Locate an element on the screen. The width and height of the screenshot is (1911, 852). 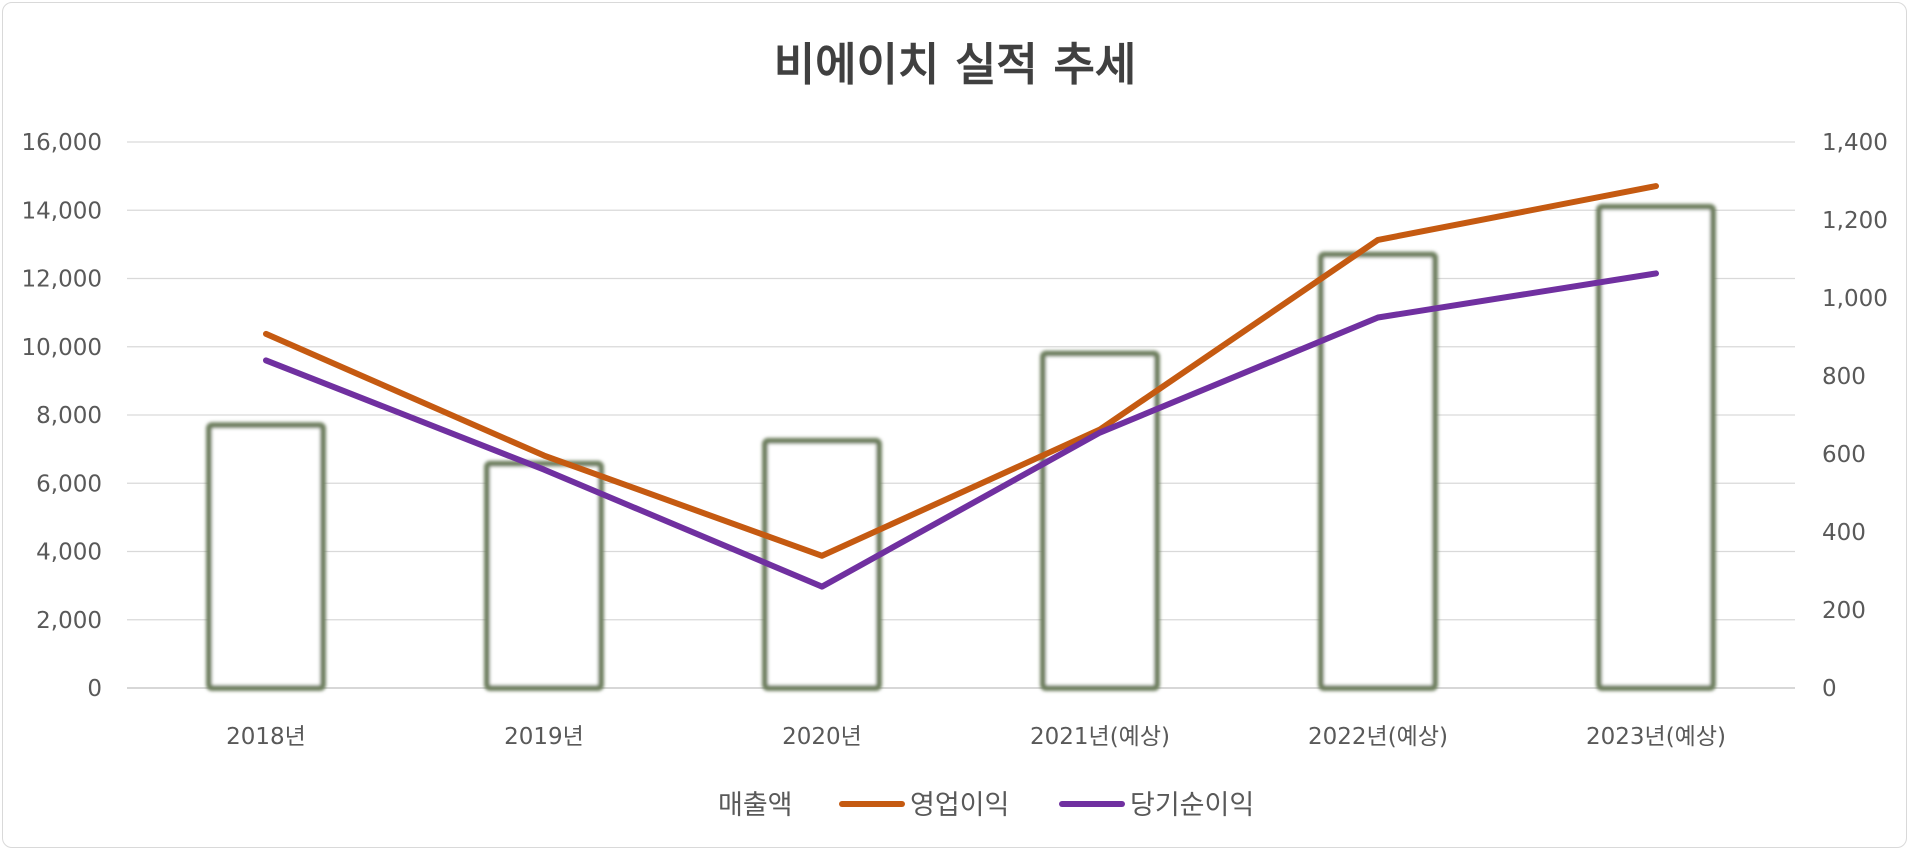
x-axis-tick-label: 2022년(예상) is located at coordinates (1378, 737).